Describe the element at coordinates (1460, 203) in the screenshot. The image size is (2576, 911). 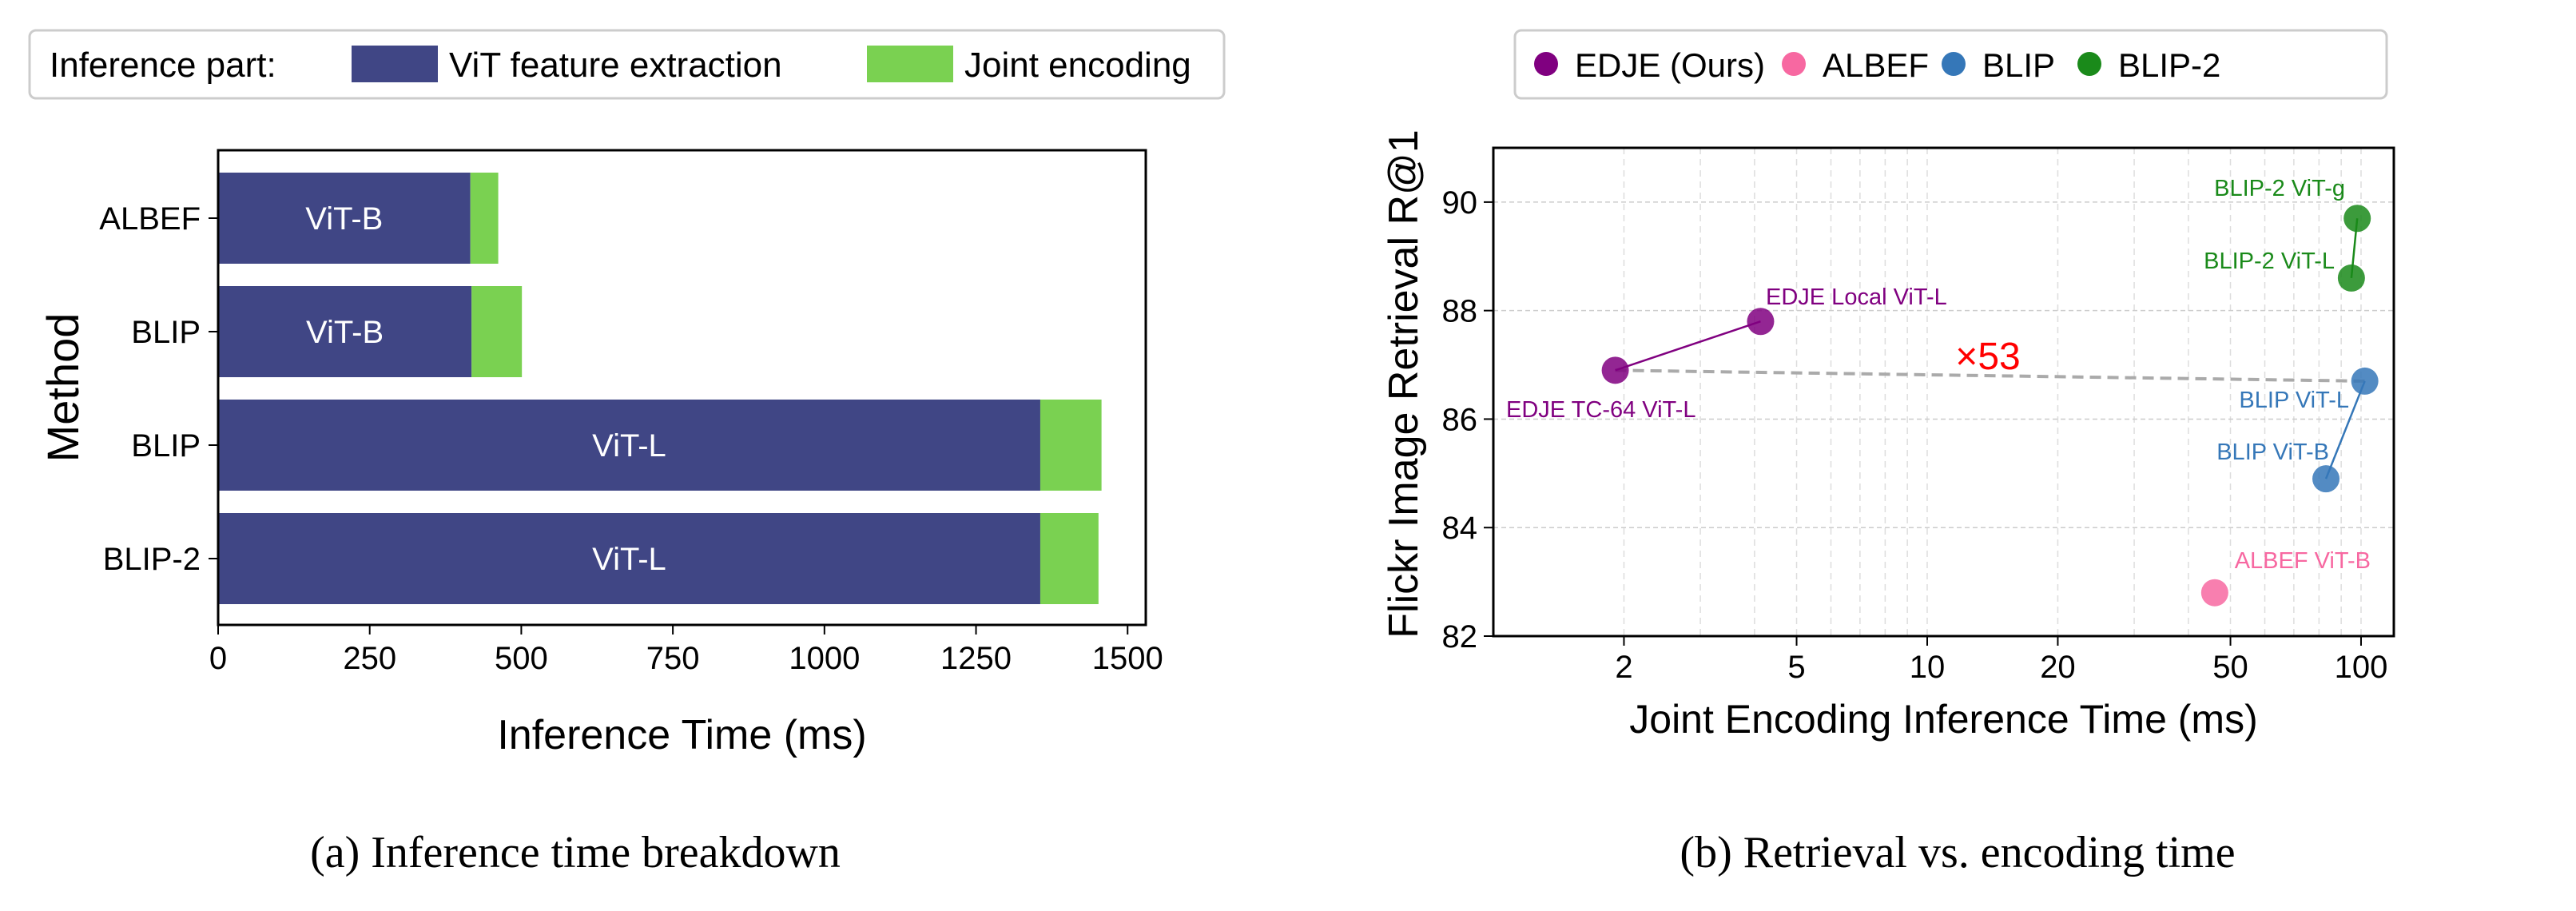
I see `y-tick-label: 90` at that location.